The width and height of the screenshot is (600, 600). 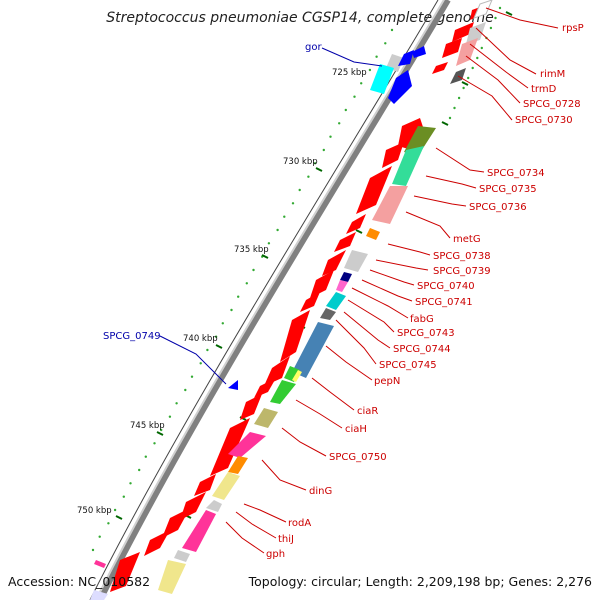 I want to click on gene-label: ciaR, so click(x=367, y=411).